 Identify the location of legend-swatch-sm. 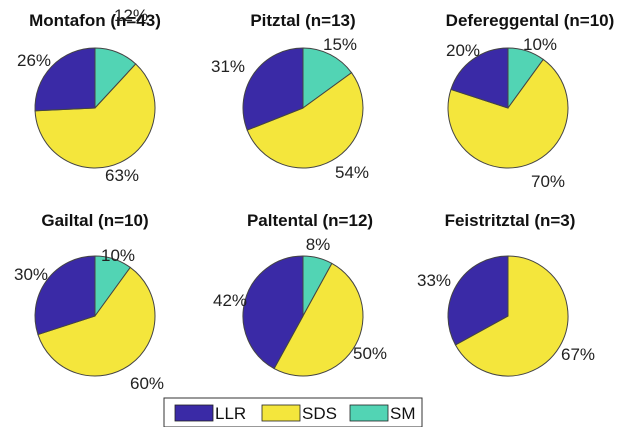
(369, 413).